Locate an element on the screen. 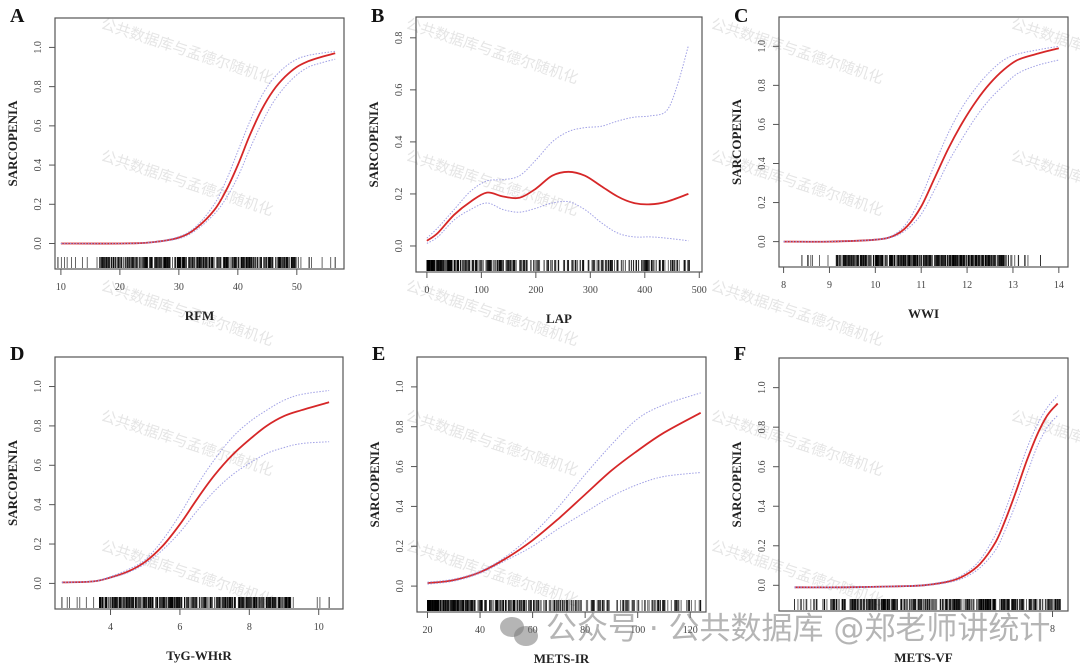 The width and height of the screenshot is (1080, 672). x-tick-label: 400 is located at coordinates (644, 290).